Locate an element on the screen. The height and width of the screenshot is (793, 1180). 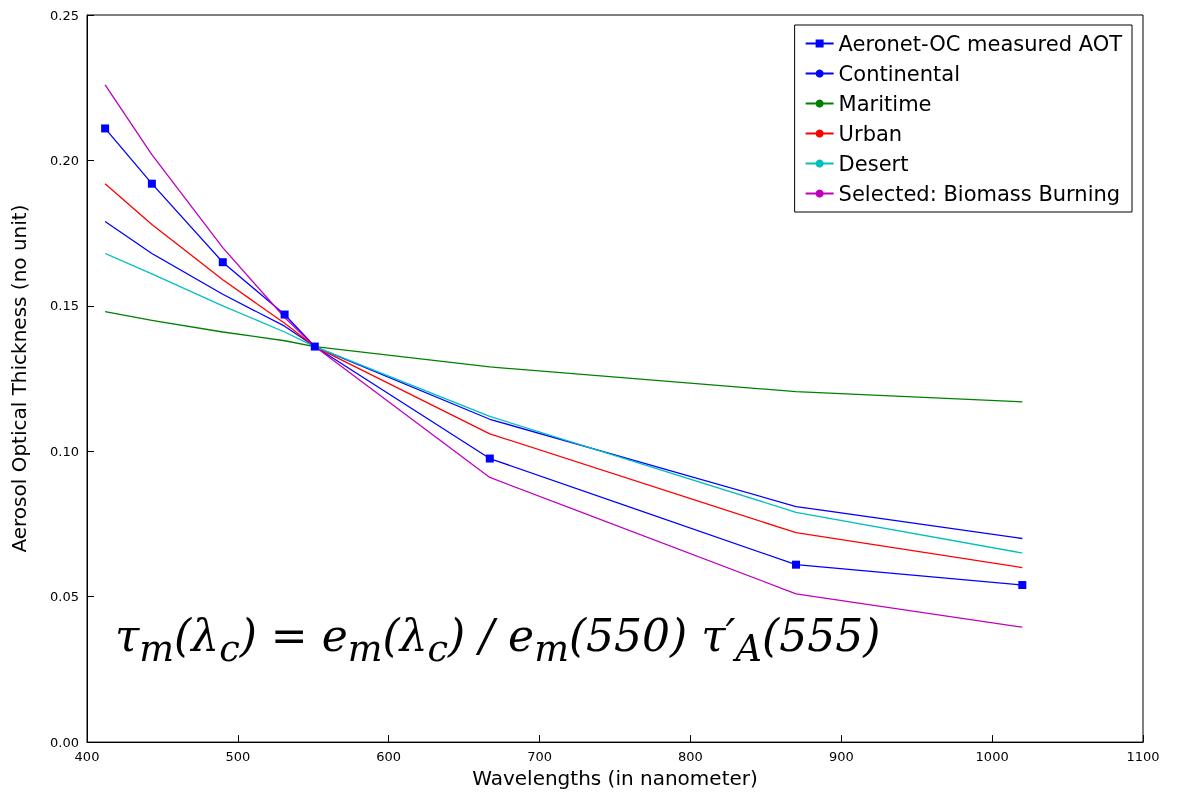
x-axis-title: Wavelengths (in nanometer) is located at coordinates (615, 778).